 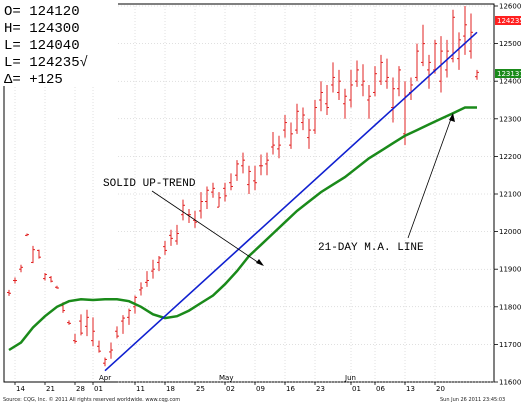 I want to click on month-label: Apr, so click(x=105, y=378).